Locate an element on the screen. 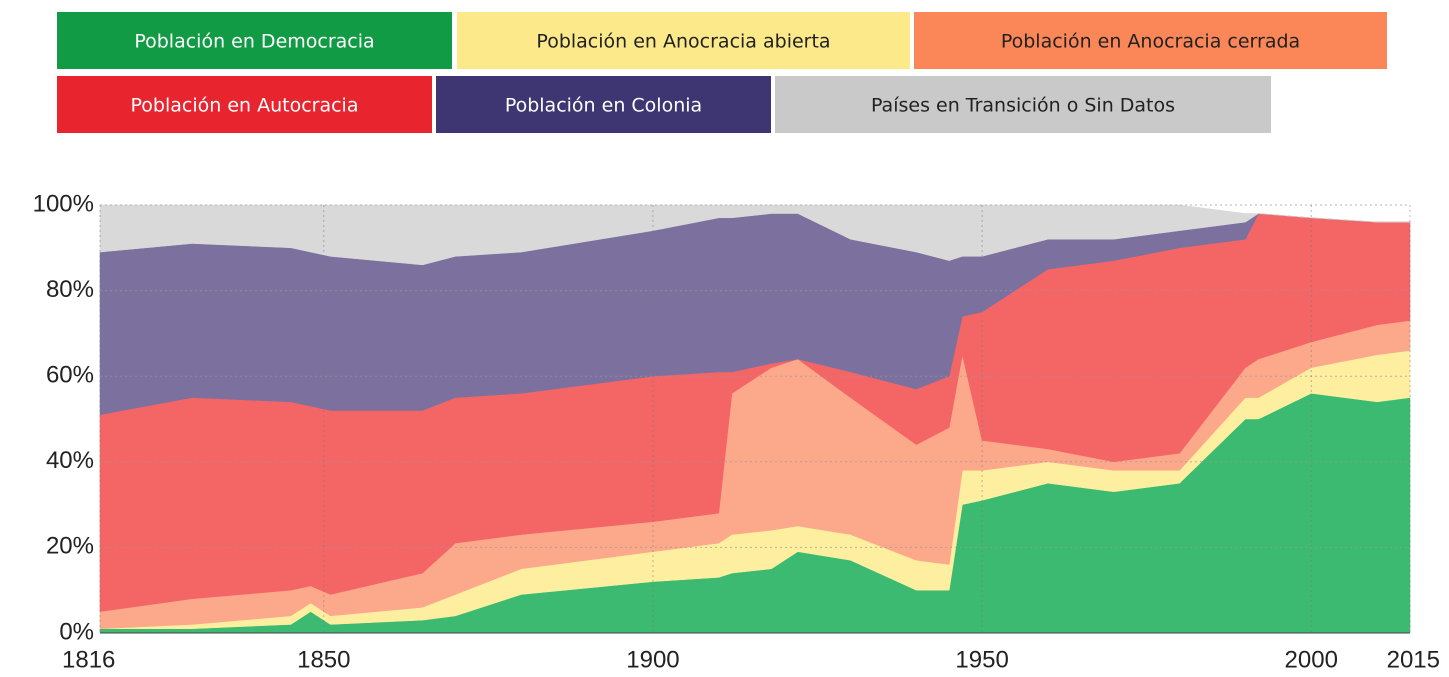  legend-label: Población en Anocracia abierta is located at coordinates (683, 42).